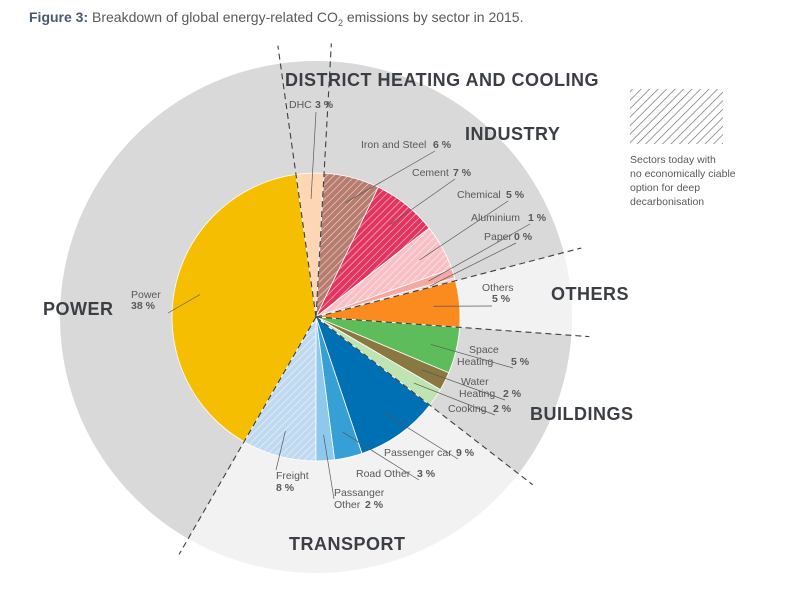 This screenshot has height=594, width=787. What do you see at coordinates (475, 382) in the screenshot?
I see `svg-text: Water` at bounding box center [475, 382].